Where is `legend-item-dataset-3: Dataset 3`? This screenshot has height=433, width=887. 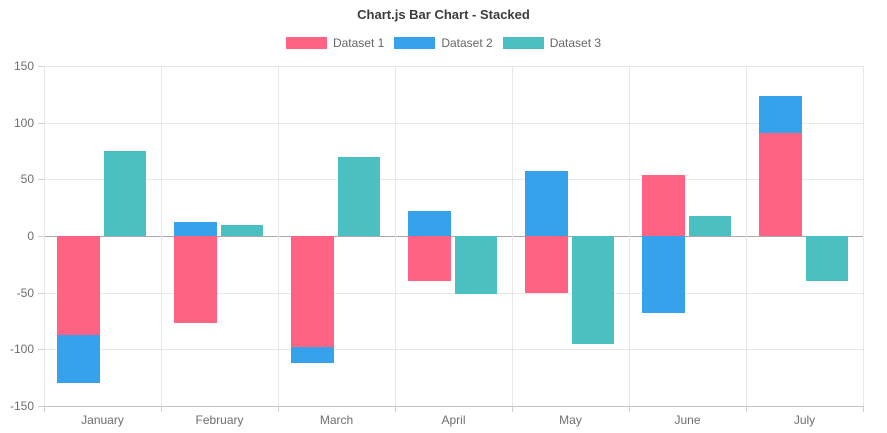
legend-item-dataset-3: Dataset 3 is located at coordinates (552, 43).